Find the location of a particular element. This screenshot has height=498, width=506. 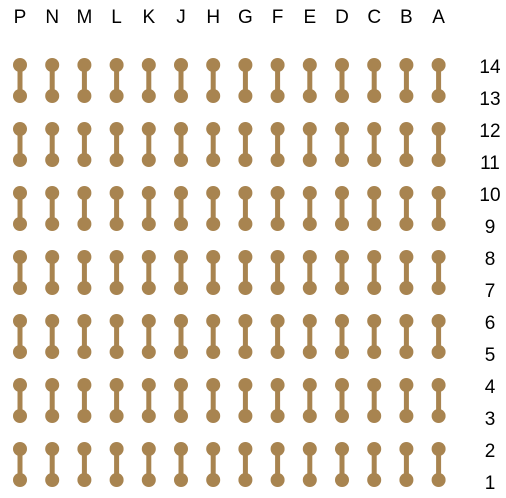

row-label: 9 is located at coordinates (490, 227).